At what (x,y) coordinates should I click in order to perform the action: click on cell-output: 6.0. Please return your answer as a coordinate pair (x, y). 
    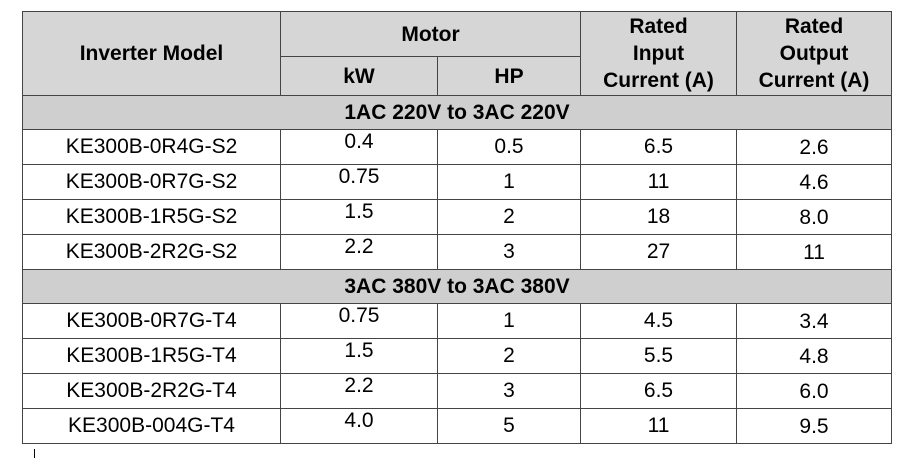
    Looking at the image, I should click on (814, 391).